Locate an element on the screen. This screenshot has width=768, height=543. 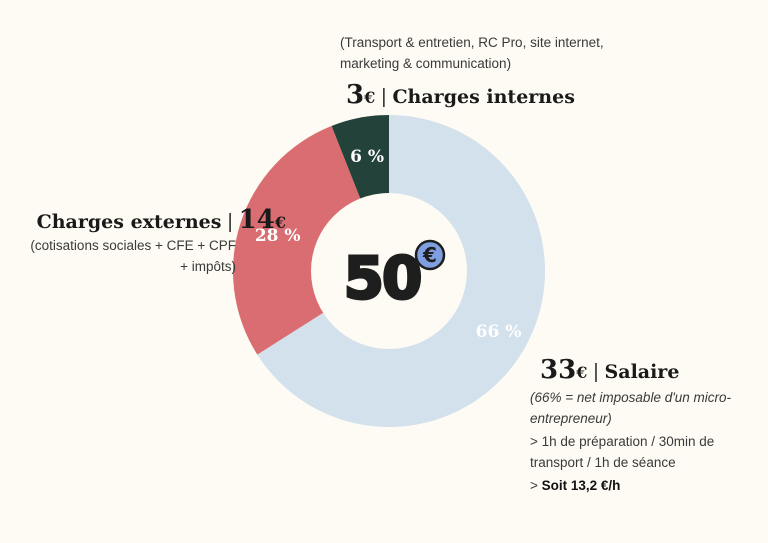
salaire-result-line: > Soit 13,2 €/h is located at coordinates (645, 485).